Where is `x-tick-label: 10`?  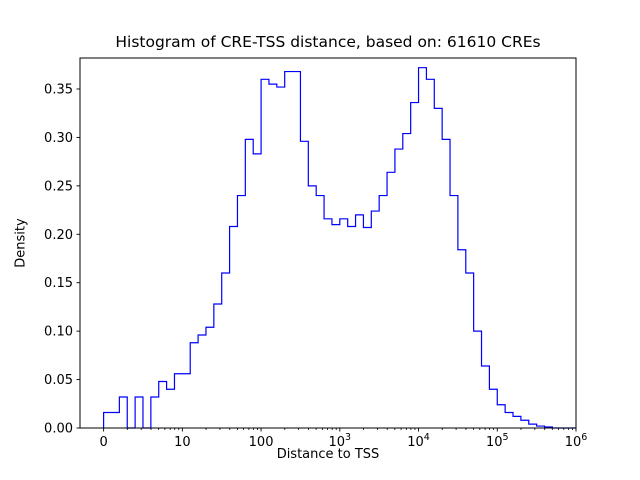
x-tick-label: 10 is located at coordinates (182, 442).